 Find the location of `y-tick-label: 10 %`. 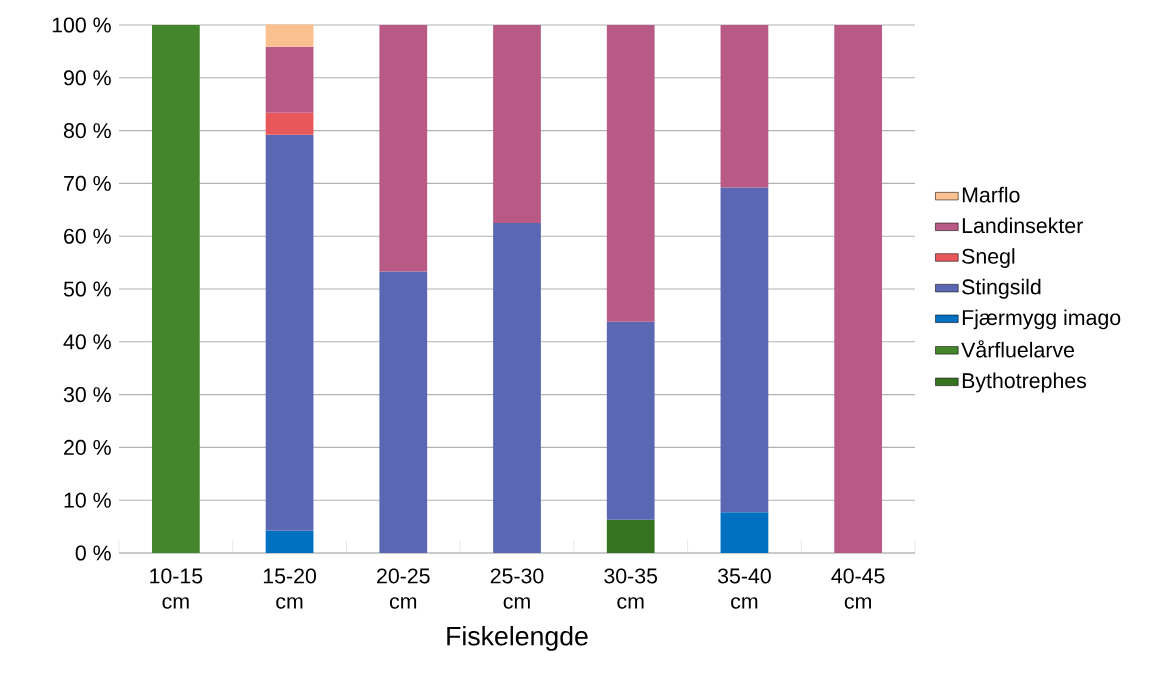

y-tick-label: 10 % is located at coordinates (87, 500).